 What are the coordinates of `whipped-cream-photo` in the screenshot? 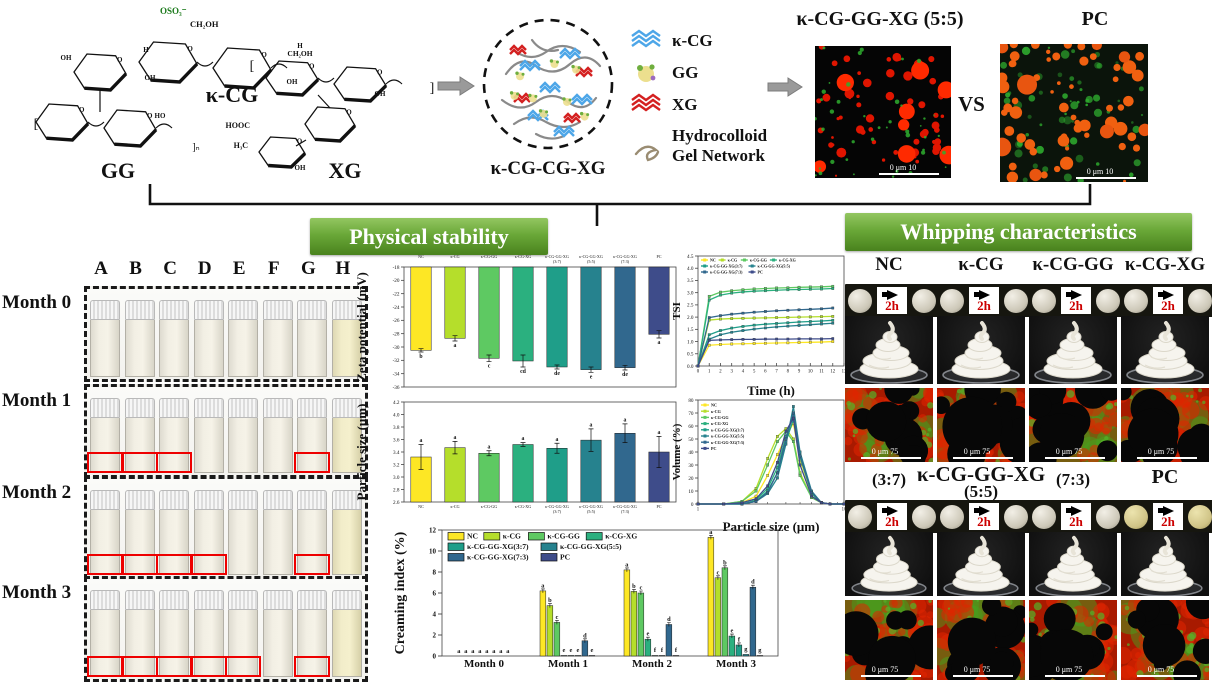 It's located at (1165, 350).